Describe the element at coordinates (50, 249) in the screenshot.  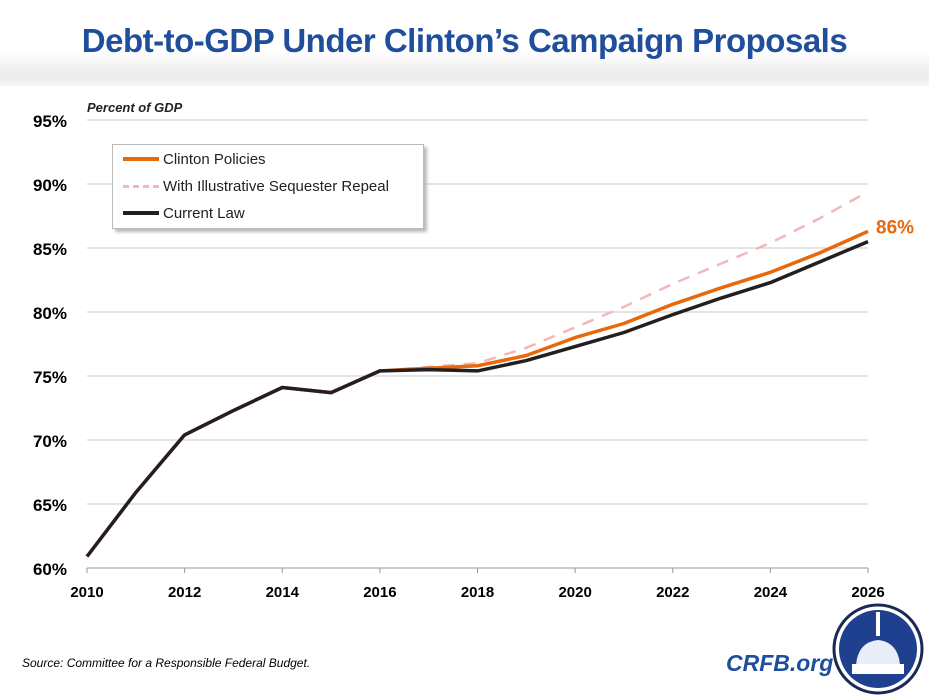
I see `y-tick-label: 85%` at that location.